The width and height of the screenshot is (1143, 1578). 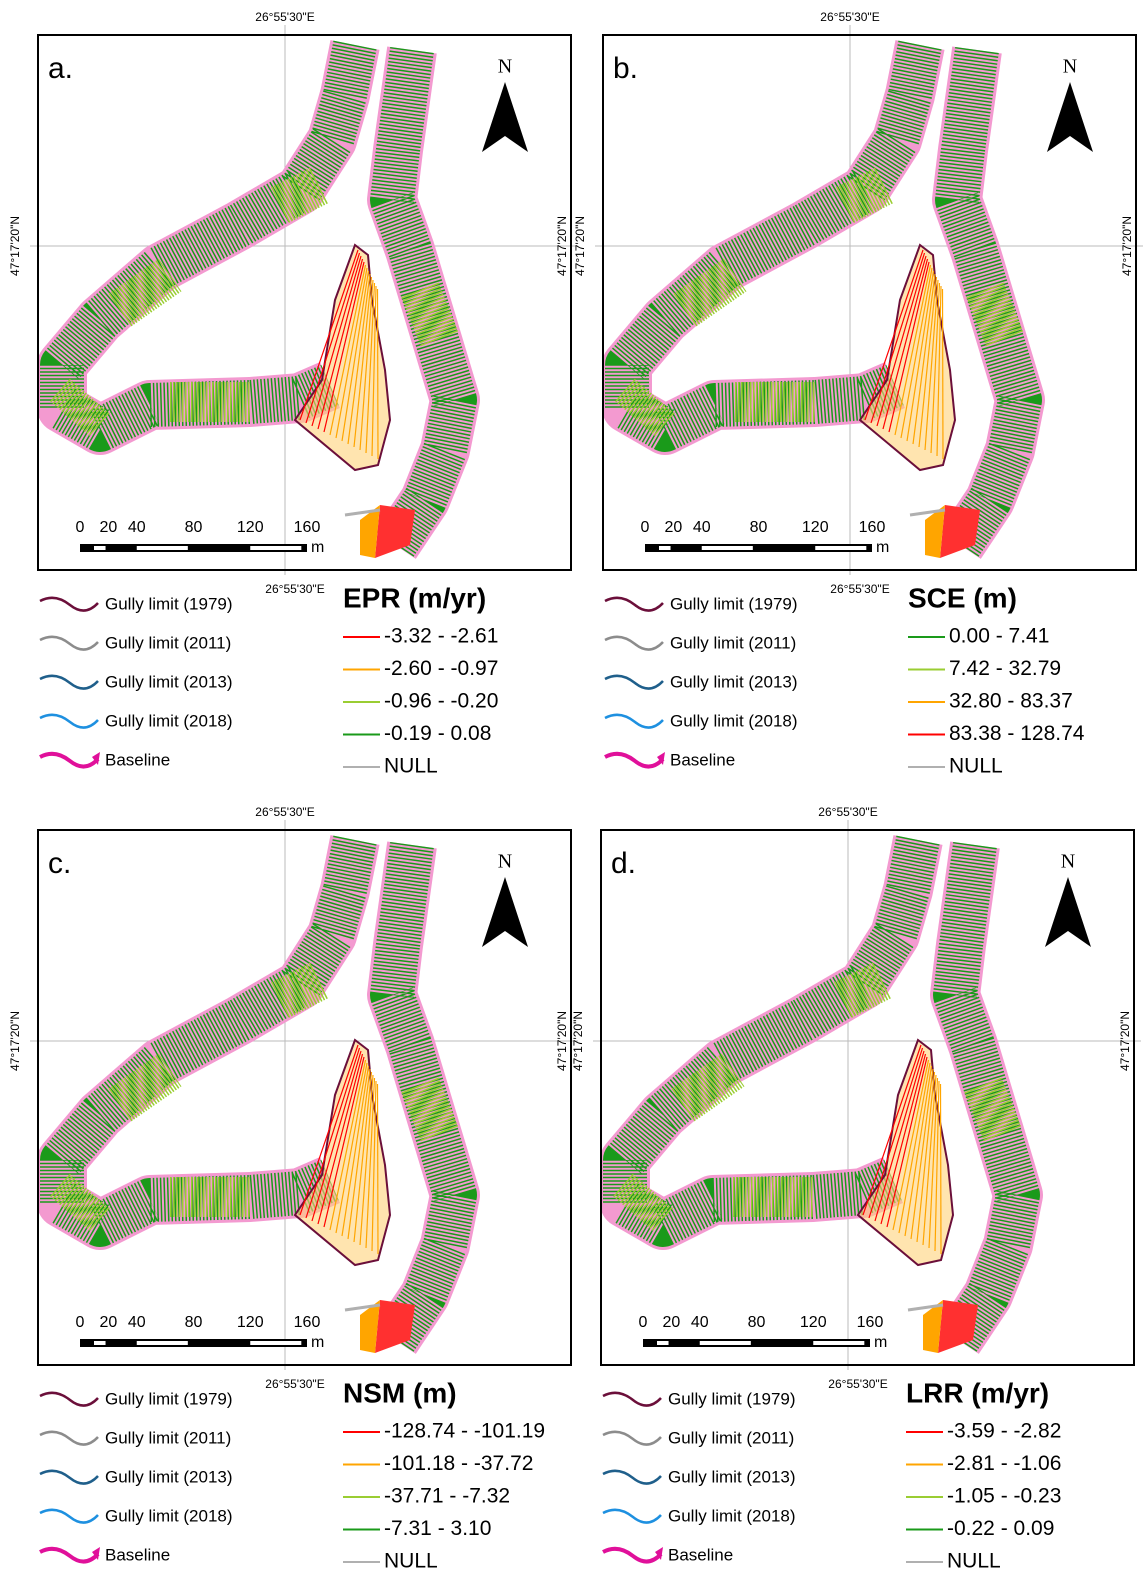 What do you see at coordinates (1004, 1463) in the screenshot?
I see `class-label: -2.81 - -1.06` at bounding box center [1004, 1463].